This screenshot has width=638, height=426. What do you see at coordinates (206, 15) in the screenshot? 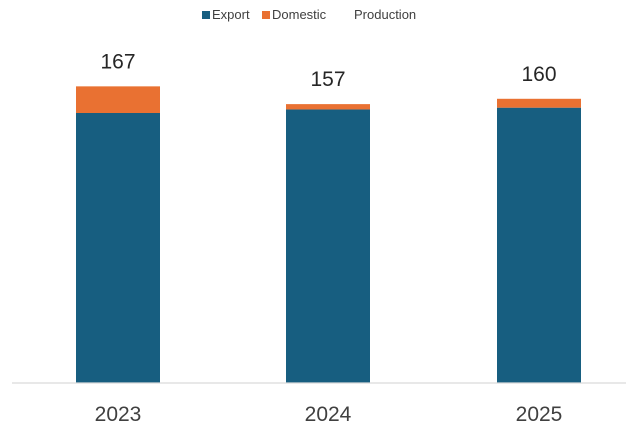
I see `legend-swatch-export` at bounding box center [206, 15].